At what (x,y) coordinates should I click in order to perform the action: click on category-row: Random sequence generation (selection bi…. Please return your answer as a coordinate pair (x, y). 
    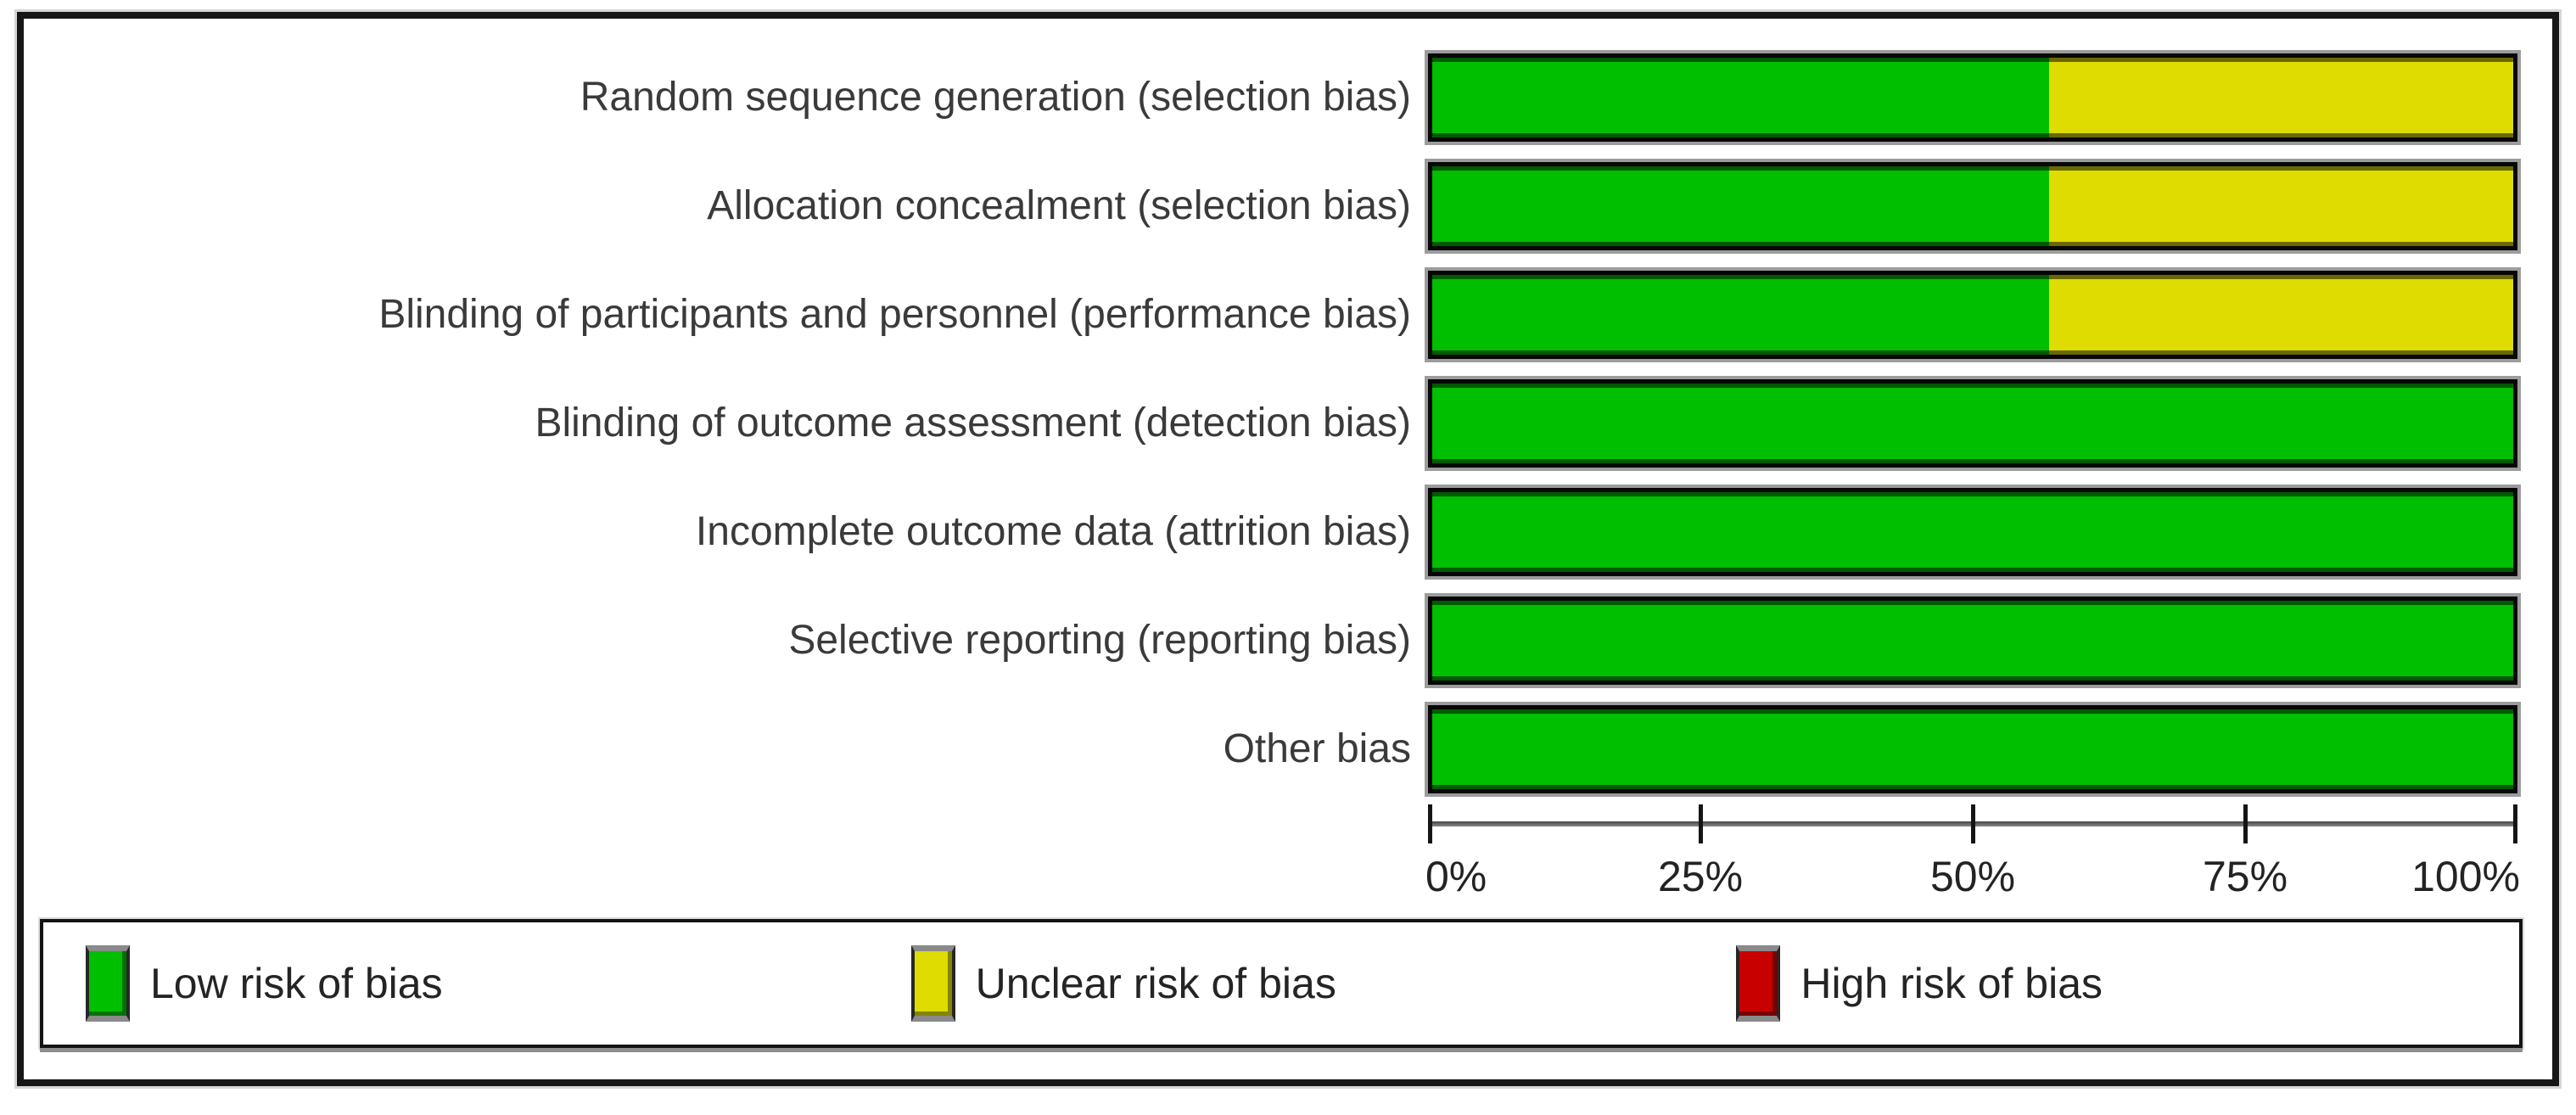
    Looking at the image, I should click on (1288, 97).